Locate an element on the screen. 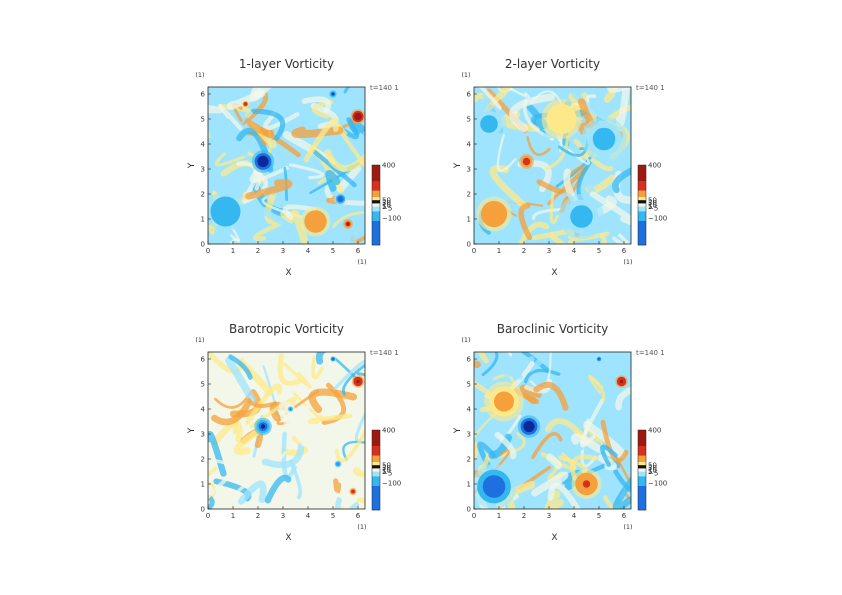  vorticity-field is located at coordinates (552, 430).